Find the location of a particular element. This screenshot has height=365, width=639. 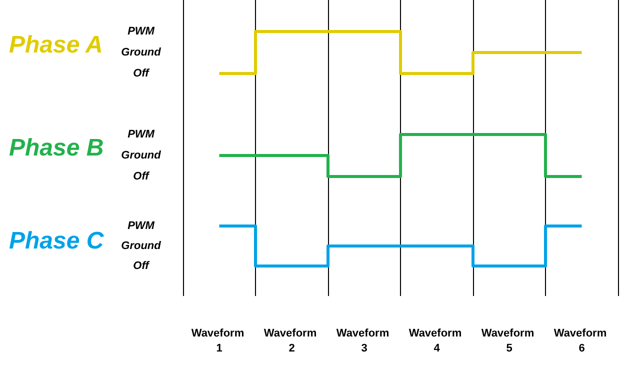

chart-title: Phase C is located at coordinates (56, 241).